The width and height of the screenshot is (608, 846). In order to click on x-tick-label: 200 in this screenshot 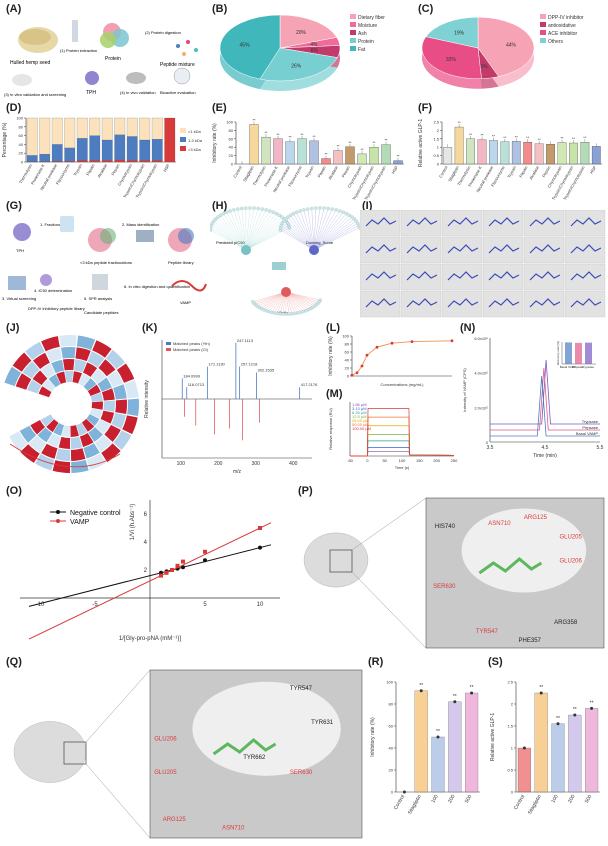, I will do `click(436, 460)`.